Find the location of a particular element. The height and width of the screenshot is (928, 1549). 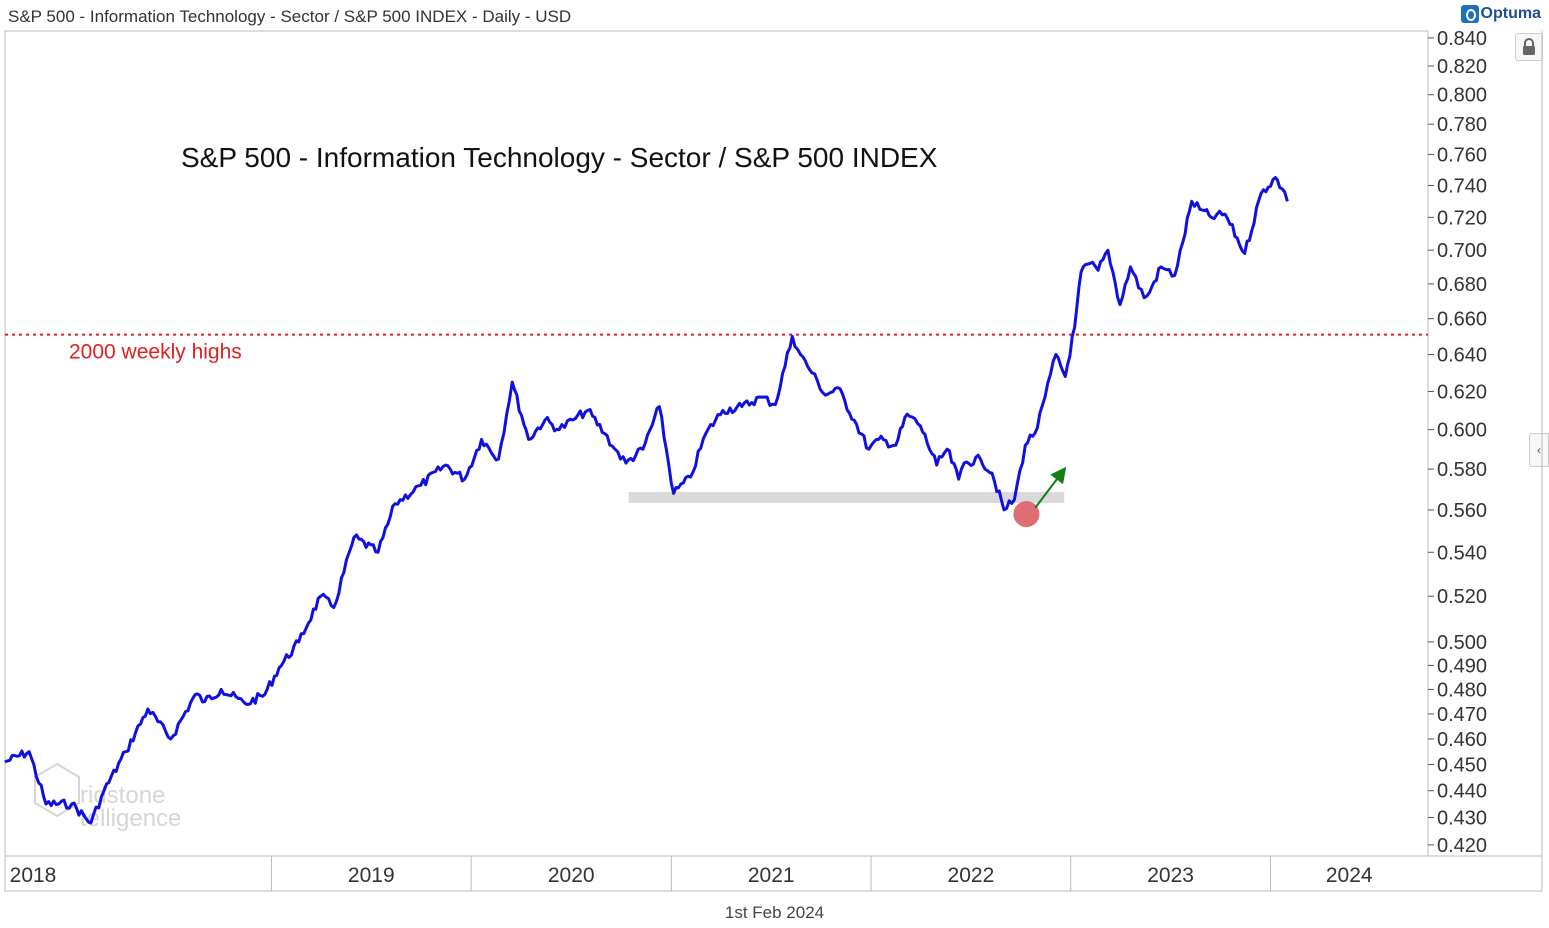

y-tick-label: 0.720 is located at coordinates (1462, 218).